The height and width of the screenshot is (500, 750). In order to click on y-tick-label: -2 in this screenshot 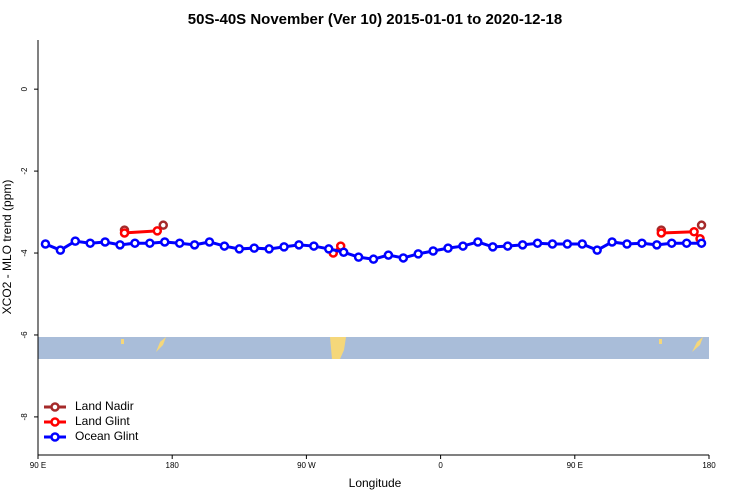, I will do `click(24, 171)`.